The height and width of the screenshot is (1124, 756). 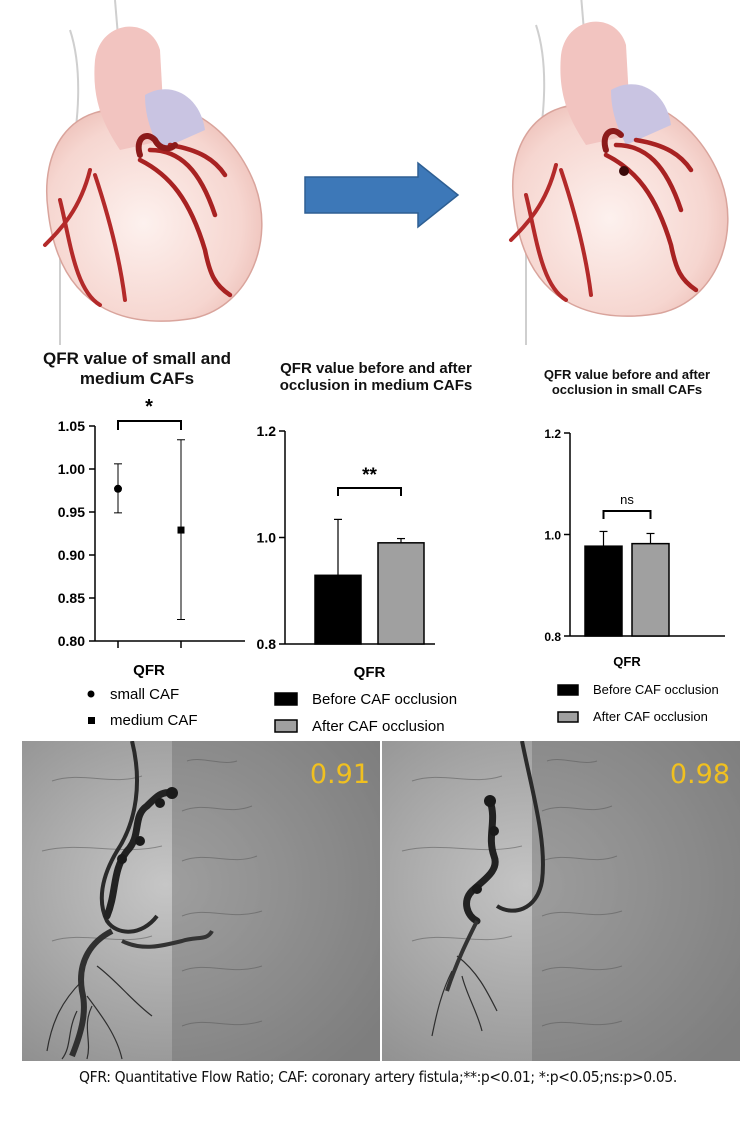 I want to click on chart1-significance-bracket, so click(x=149, y=425).